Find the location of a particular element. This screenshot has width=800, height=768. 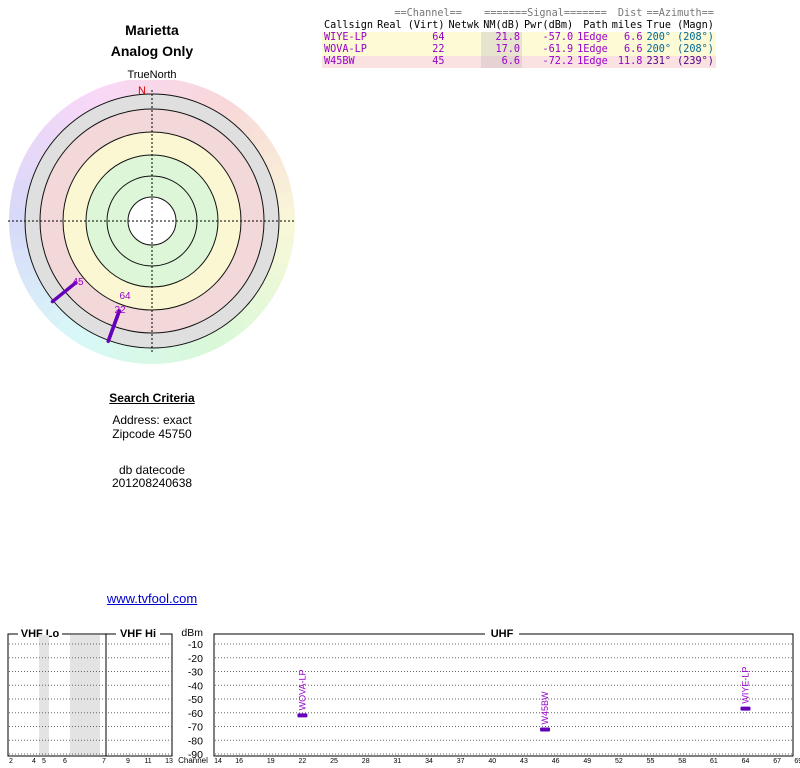

x-tick-label: 46 is located at coordinates (556, 761).